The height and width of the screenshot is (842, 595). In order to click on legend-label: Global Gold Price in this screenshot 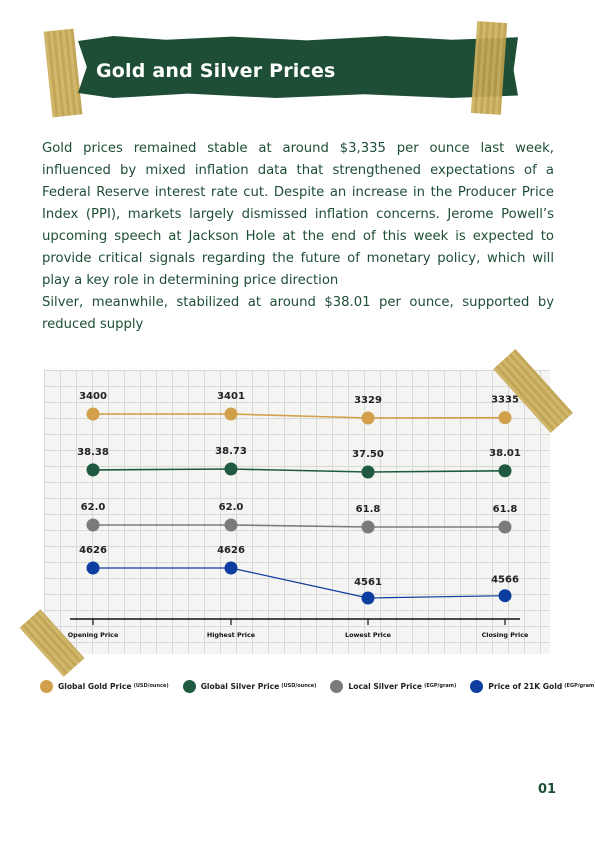, I will do `click(95, 686)`.